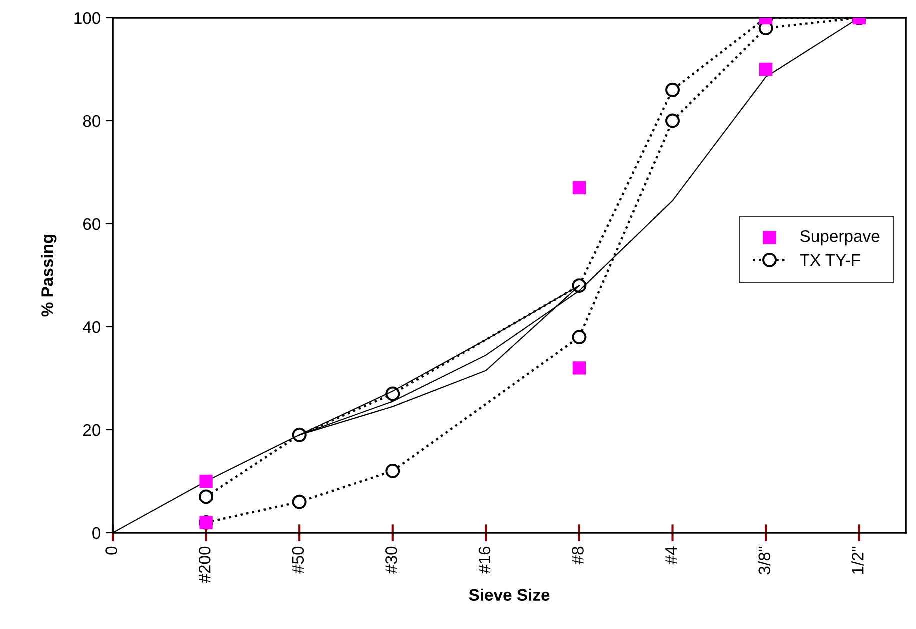 The image size is (916, 629). I want to click on x-axis-title: Sieve Size, so click(509, 595).